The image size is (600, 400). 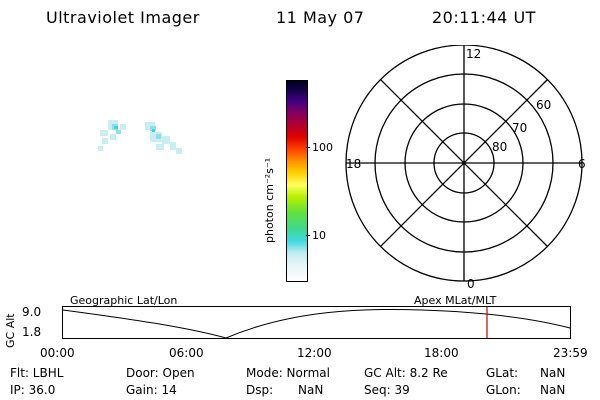 What do you see at coordinates (33, 390) in the screenshot?
I see `ip-status: IP: 36.0` at bounding box center [33, 390].